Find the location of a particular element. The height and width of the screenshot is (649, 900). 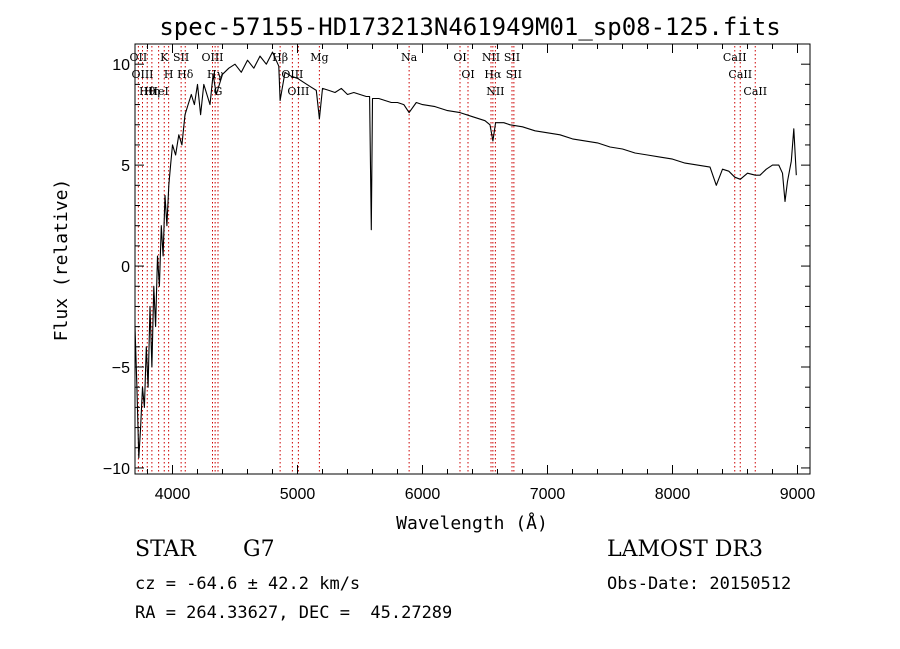

redshift-readout: cz = -64.6 ± 42.2 km/s is located at coordinates (248, 584).